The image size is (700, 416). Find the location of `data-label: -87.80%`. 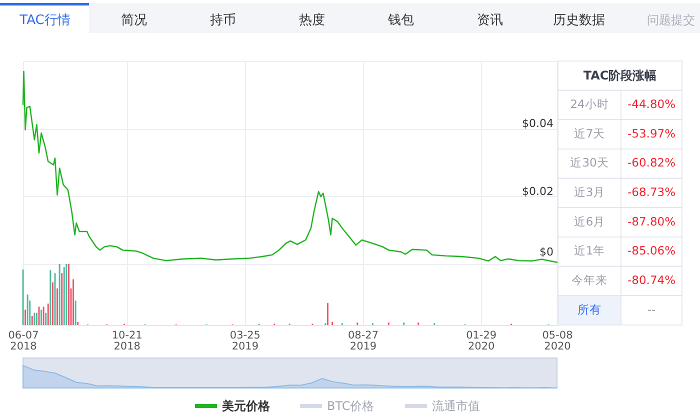

data-label: -87.80% is located at coordinates (652, 221).